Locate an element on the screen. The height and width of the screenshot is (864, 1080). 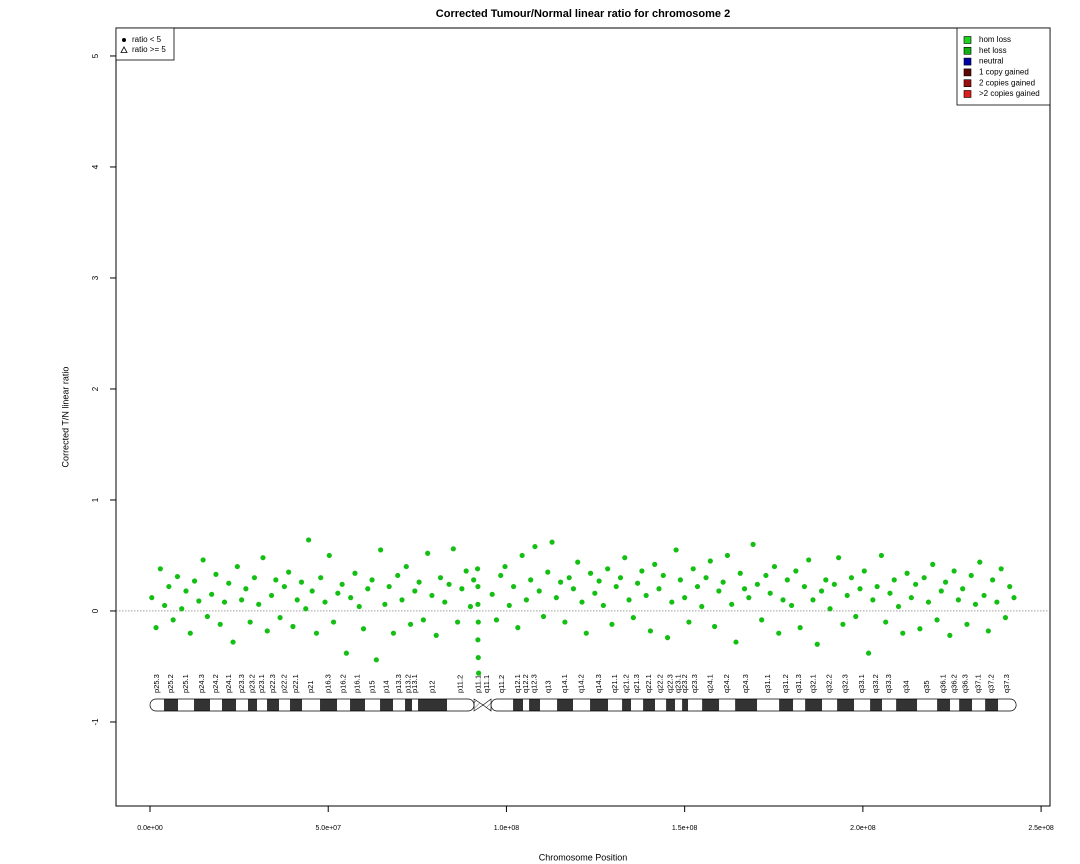
band-label: q14.3 is located at coordinates (598, 683).